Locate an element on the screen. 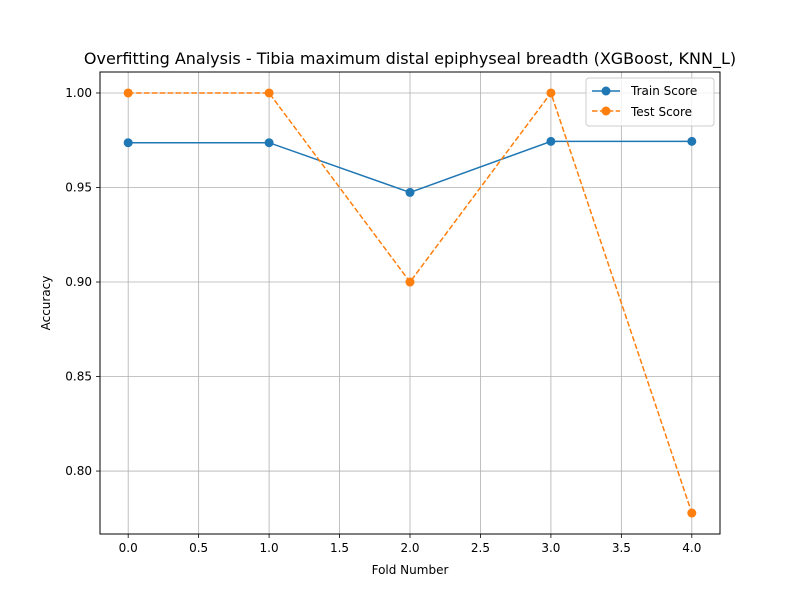  x-tick-label: 0.0 is located at coordinates (128, 548).